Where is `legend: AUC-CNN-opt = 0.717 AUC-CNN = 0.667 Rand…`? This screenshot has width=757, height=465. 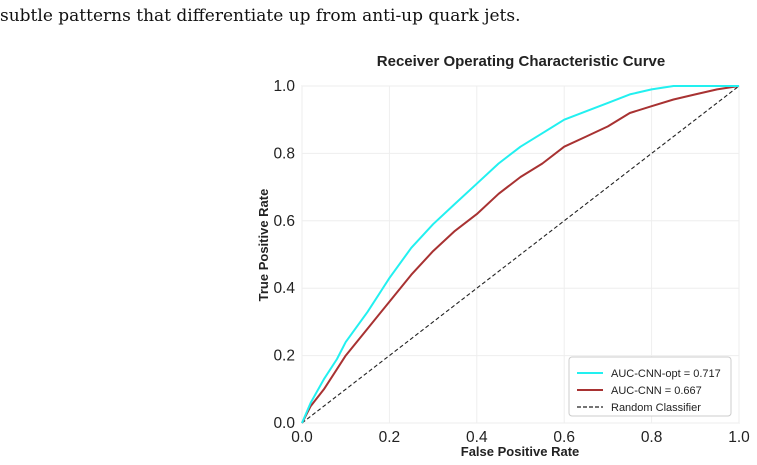 legend: AUC-CNN-opt = 0.717 AUC-CNN = 0.667 Rand… is located at coordinates (650, 386).